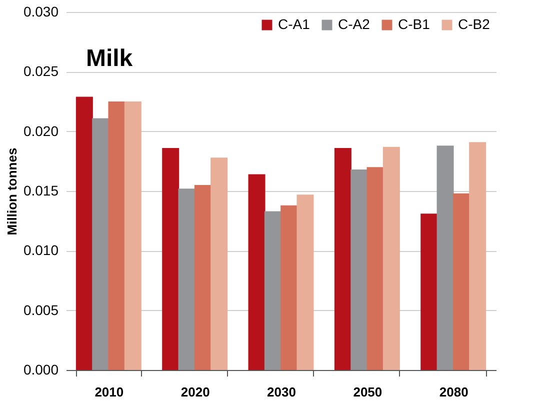 The height and width of the screenshot is (410, 545). What do you see at coordinates (12, 192) in the screenshot?
I see `y-axis-title: Million tonnes` at bounding box center [12, 192].